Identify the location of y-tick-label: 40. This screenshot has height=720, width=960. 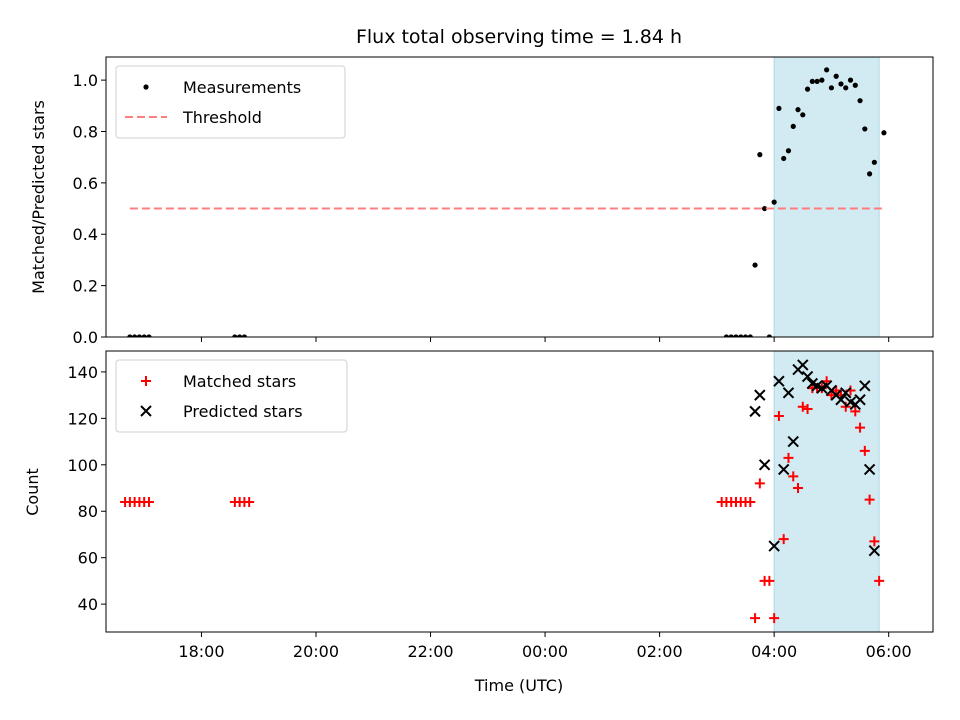
(88, 604).